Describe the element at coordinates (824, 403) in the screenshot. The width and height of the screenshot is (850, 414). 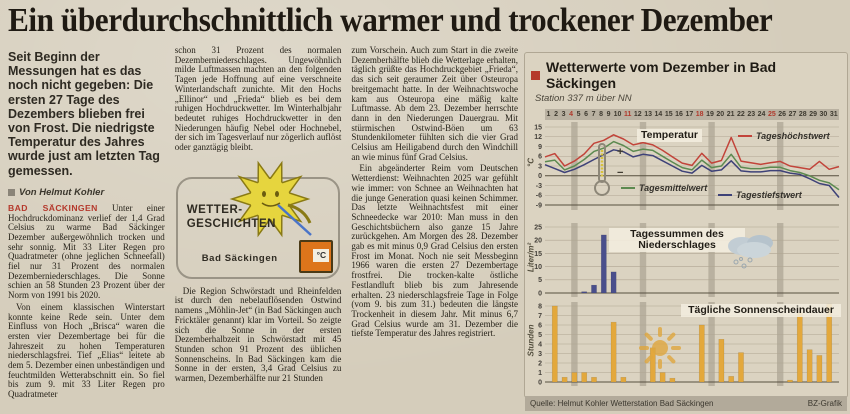
I see `chart-credit: BZ-Grafik` at that location.